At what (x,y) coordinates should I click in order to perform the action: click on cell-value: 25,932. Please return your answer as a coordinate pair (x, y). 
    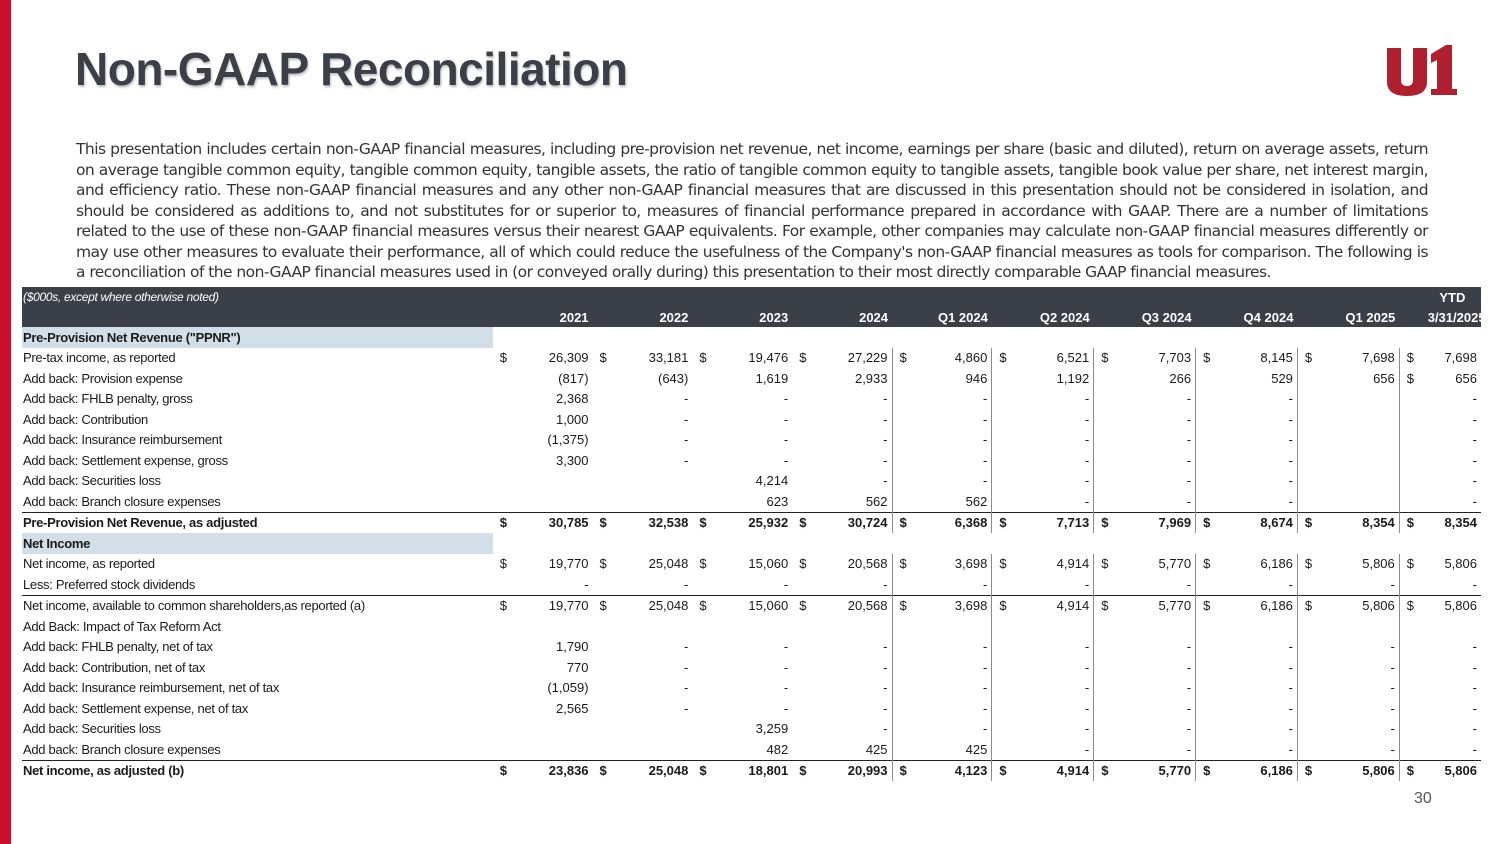
    Looking at the image, I should click on (754, 522).